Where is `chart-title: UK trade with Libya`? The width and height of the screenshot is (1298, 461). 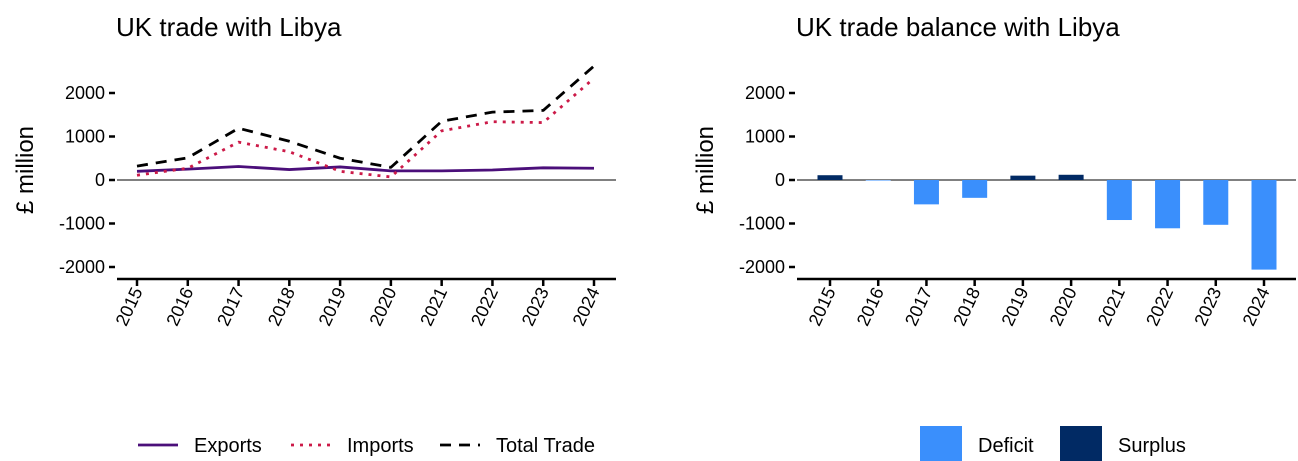
chart-title: UK trade with Libya is located at coordinates (229, 27).